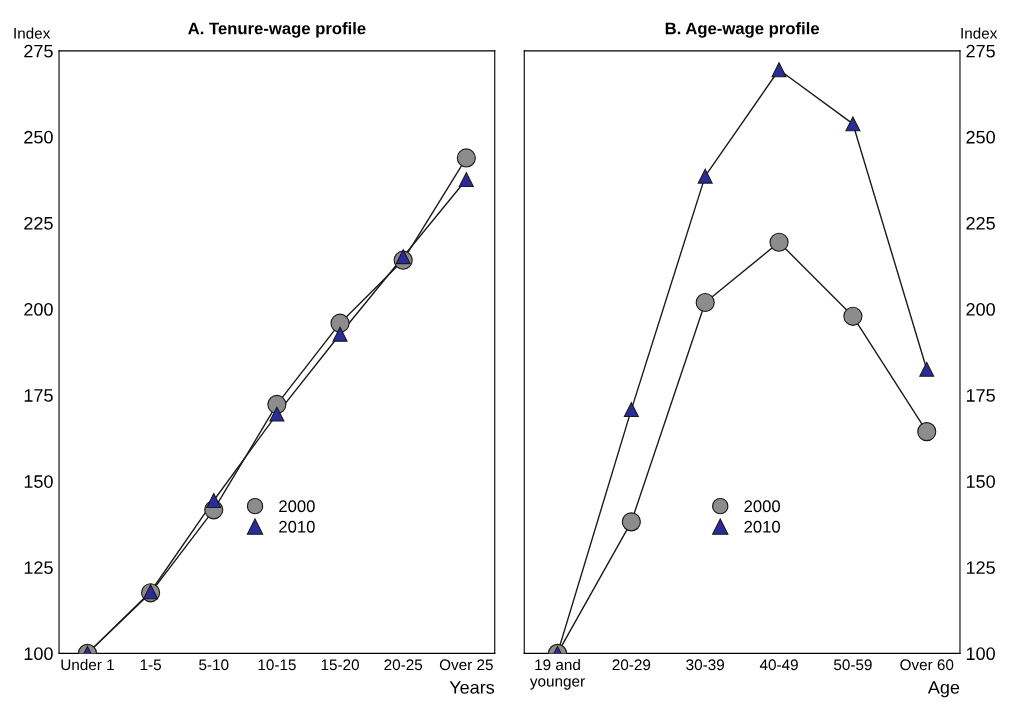 This screenshot has width=1018, height=726. Describe the element at coordinates (705, 665) in the screenshot. I see `x-tick-label: 30-39` at that location.